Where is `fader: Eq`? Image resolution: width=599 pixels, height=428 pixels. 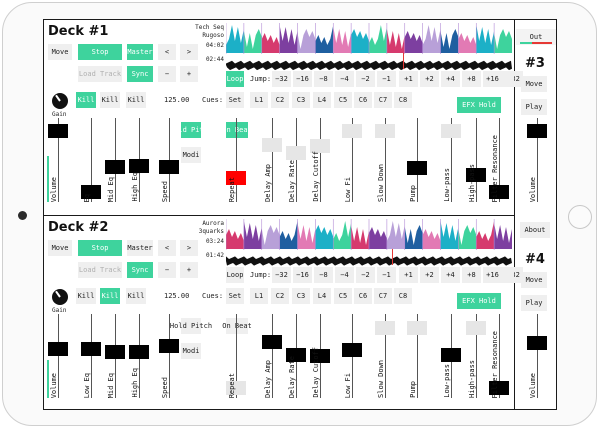 fader: Eq is located at coordinates (91, 160).